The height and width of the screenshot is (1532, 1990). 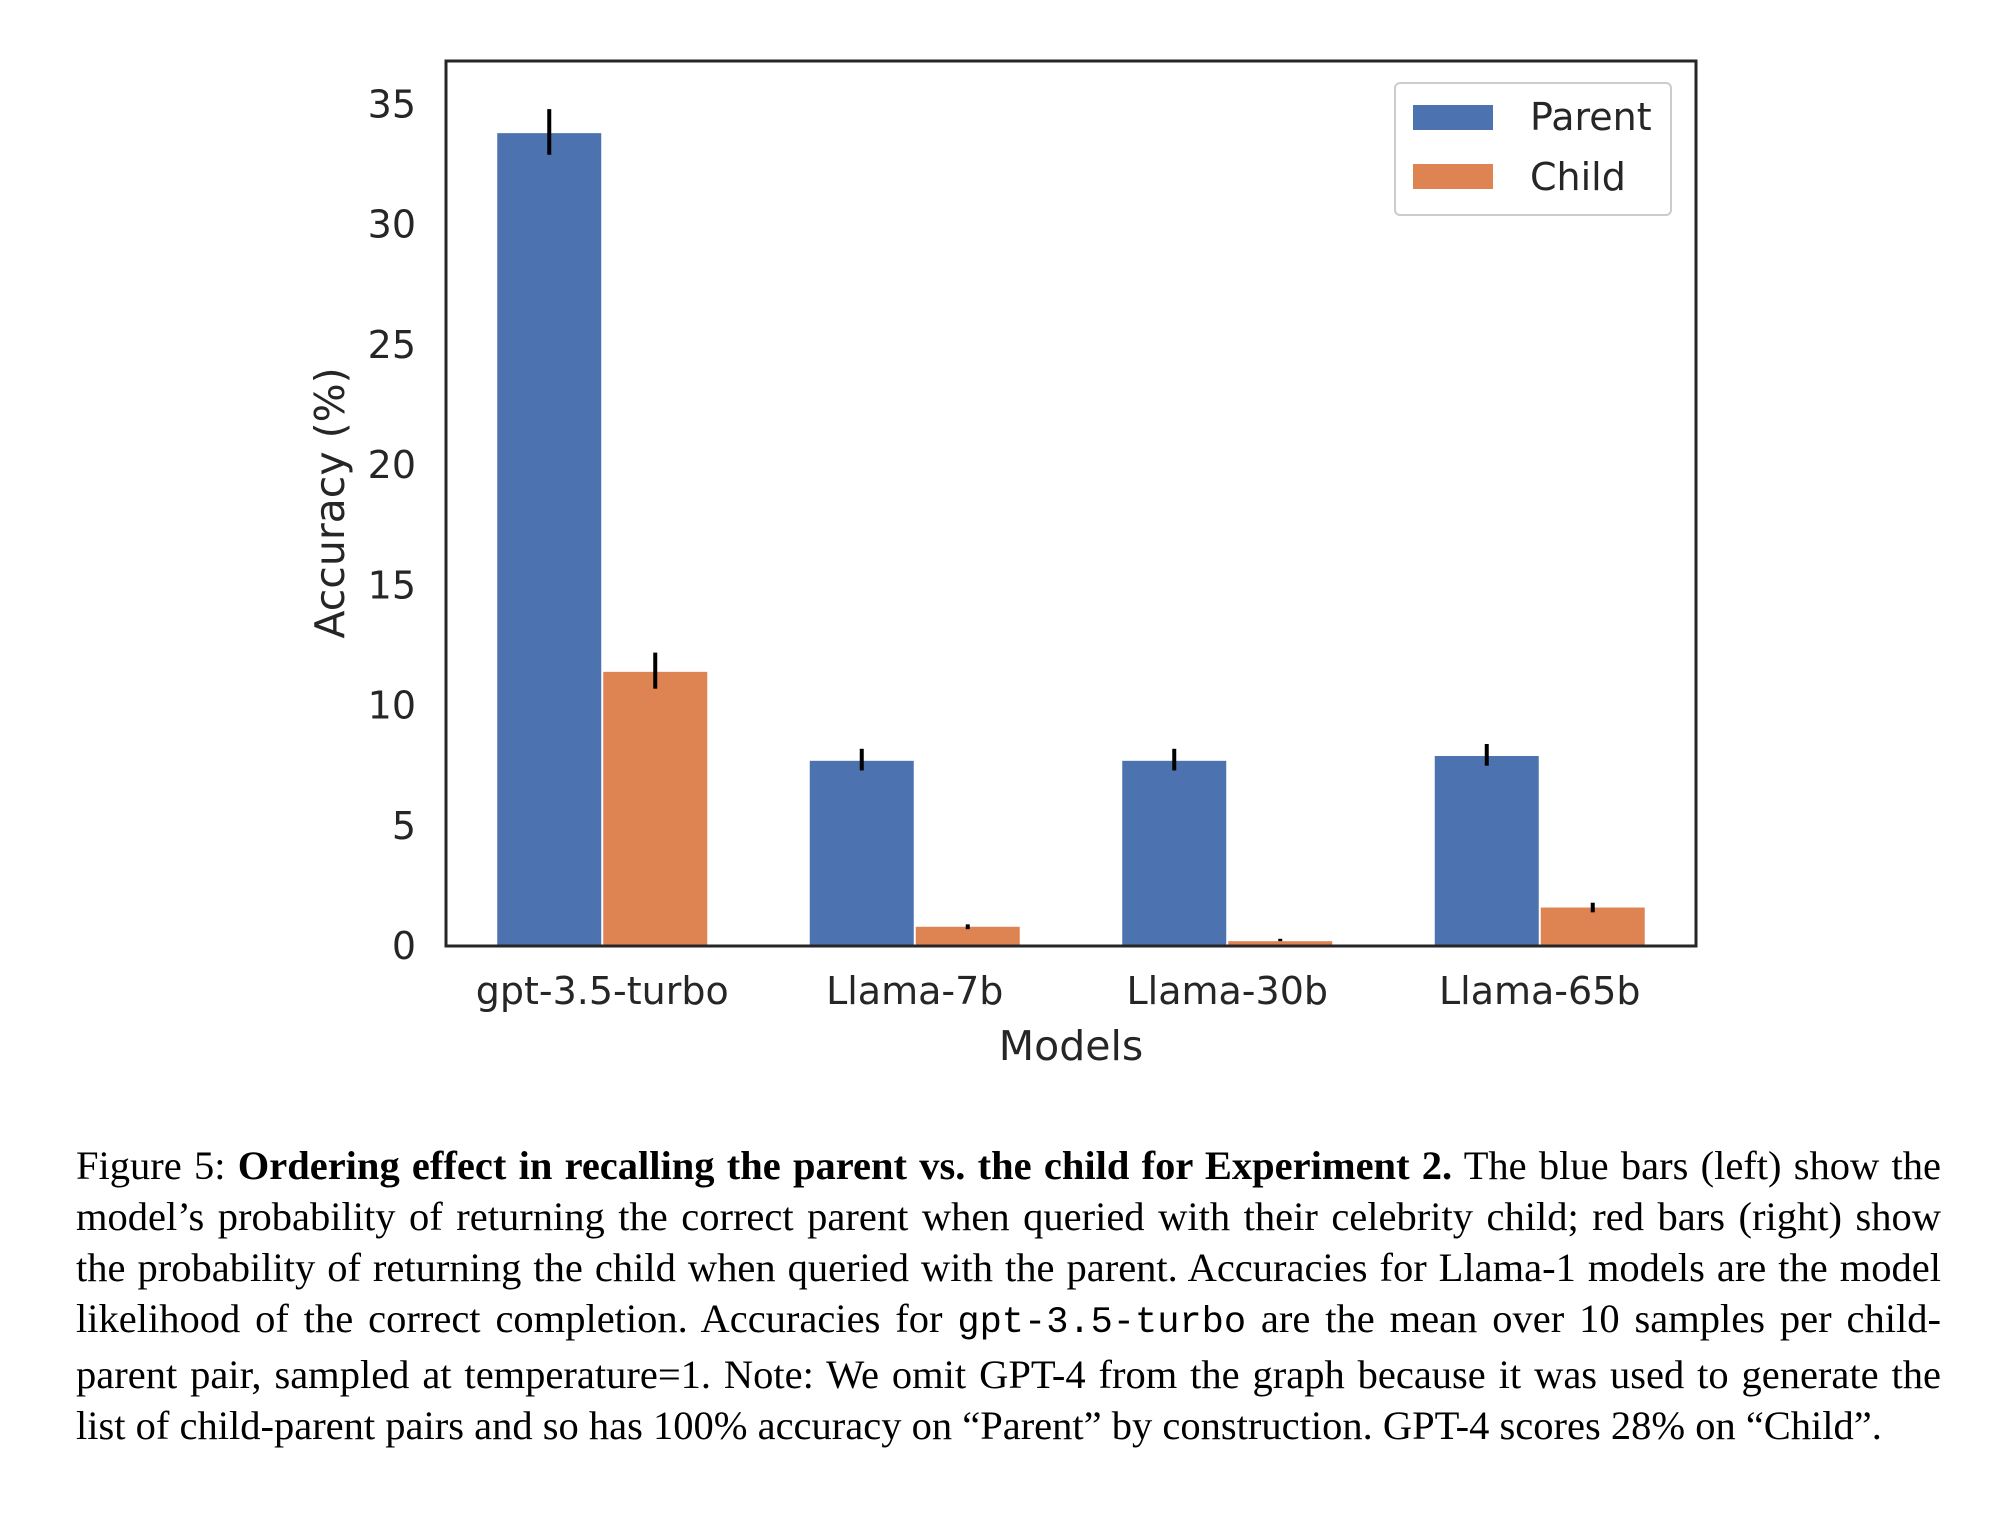 What do you see at coordinates (392, 225) in the screenshot?
I see `y-tick-label-30: 30` at bounding box center [392, 225].